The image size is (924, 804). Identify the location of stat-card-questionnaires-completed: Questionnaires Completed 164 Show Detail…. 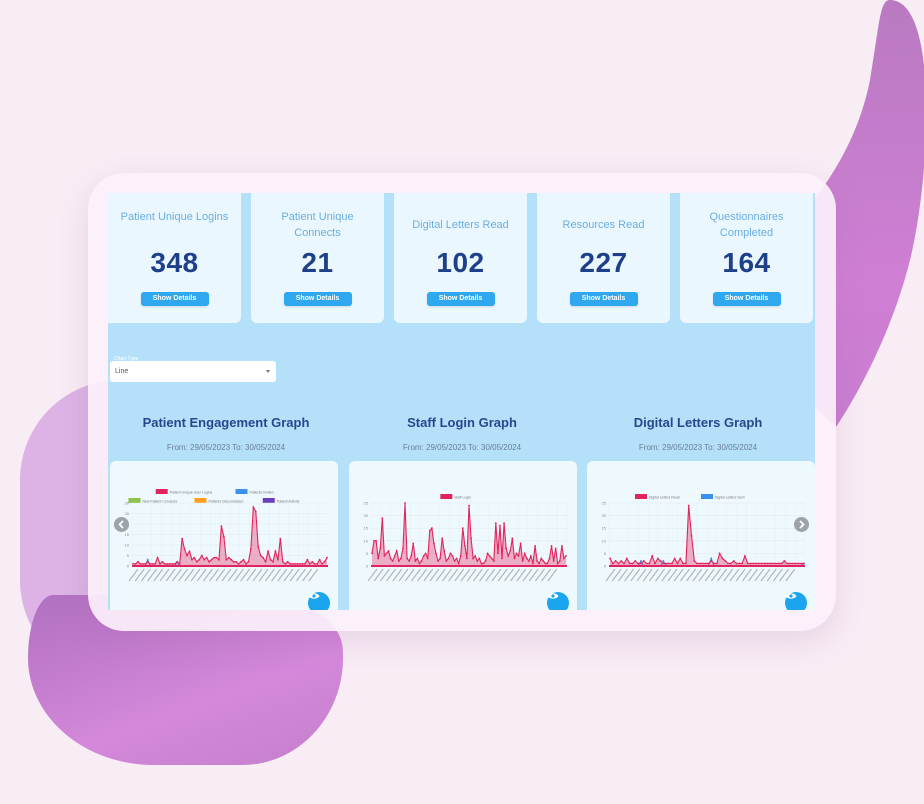
(746, 258).